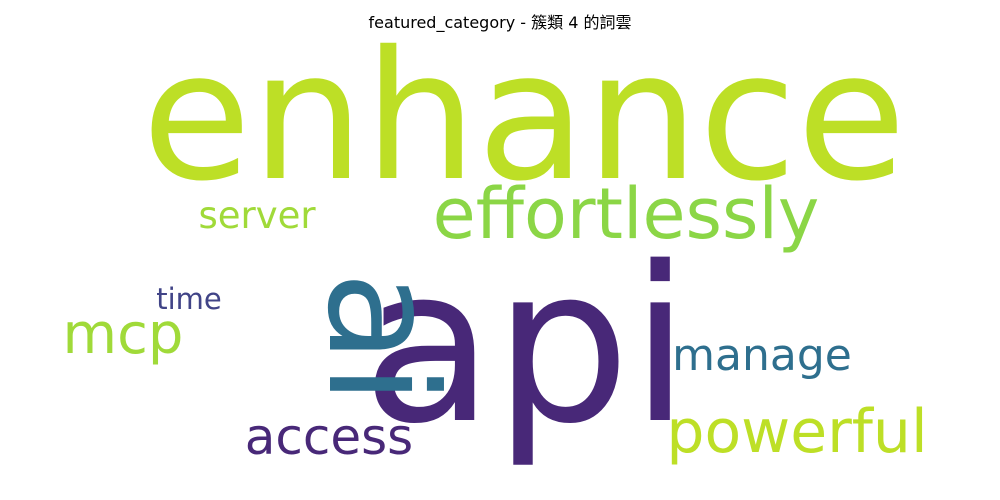 This screenshot has width=1000, height=500. Describe the element at coordinates (189, 299) in the screenshot. I see `word-time: time` at that location.